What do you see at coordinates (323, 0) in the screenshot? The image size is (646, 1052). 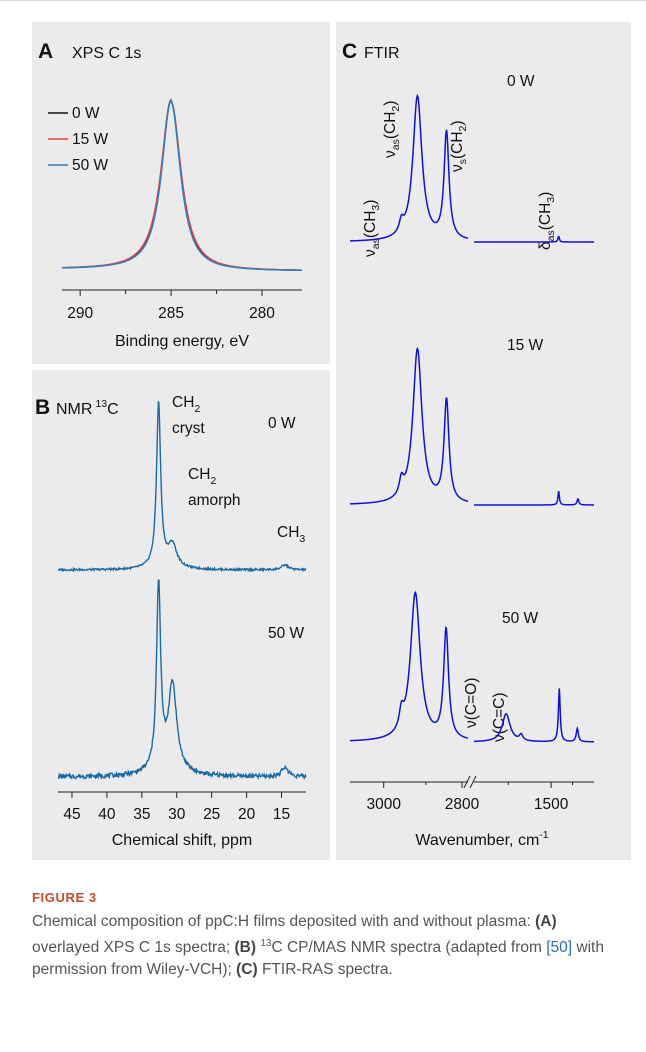 I see `top-rule` at bounding box center [323, 0].